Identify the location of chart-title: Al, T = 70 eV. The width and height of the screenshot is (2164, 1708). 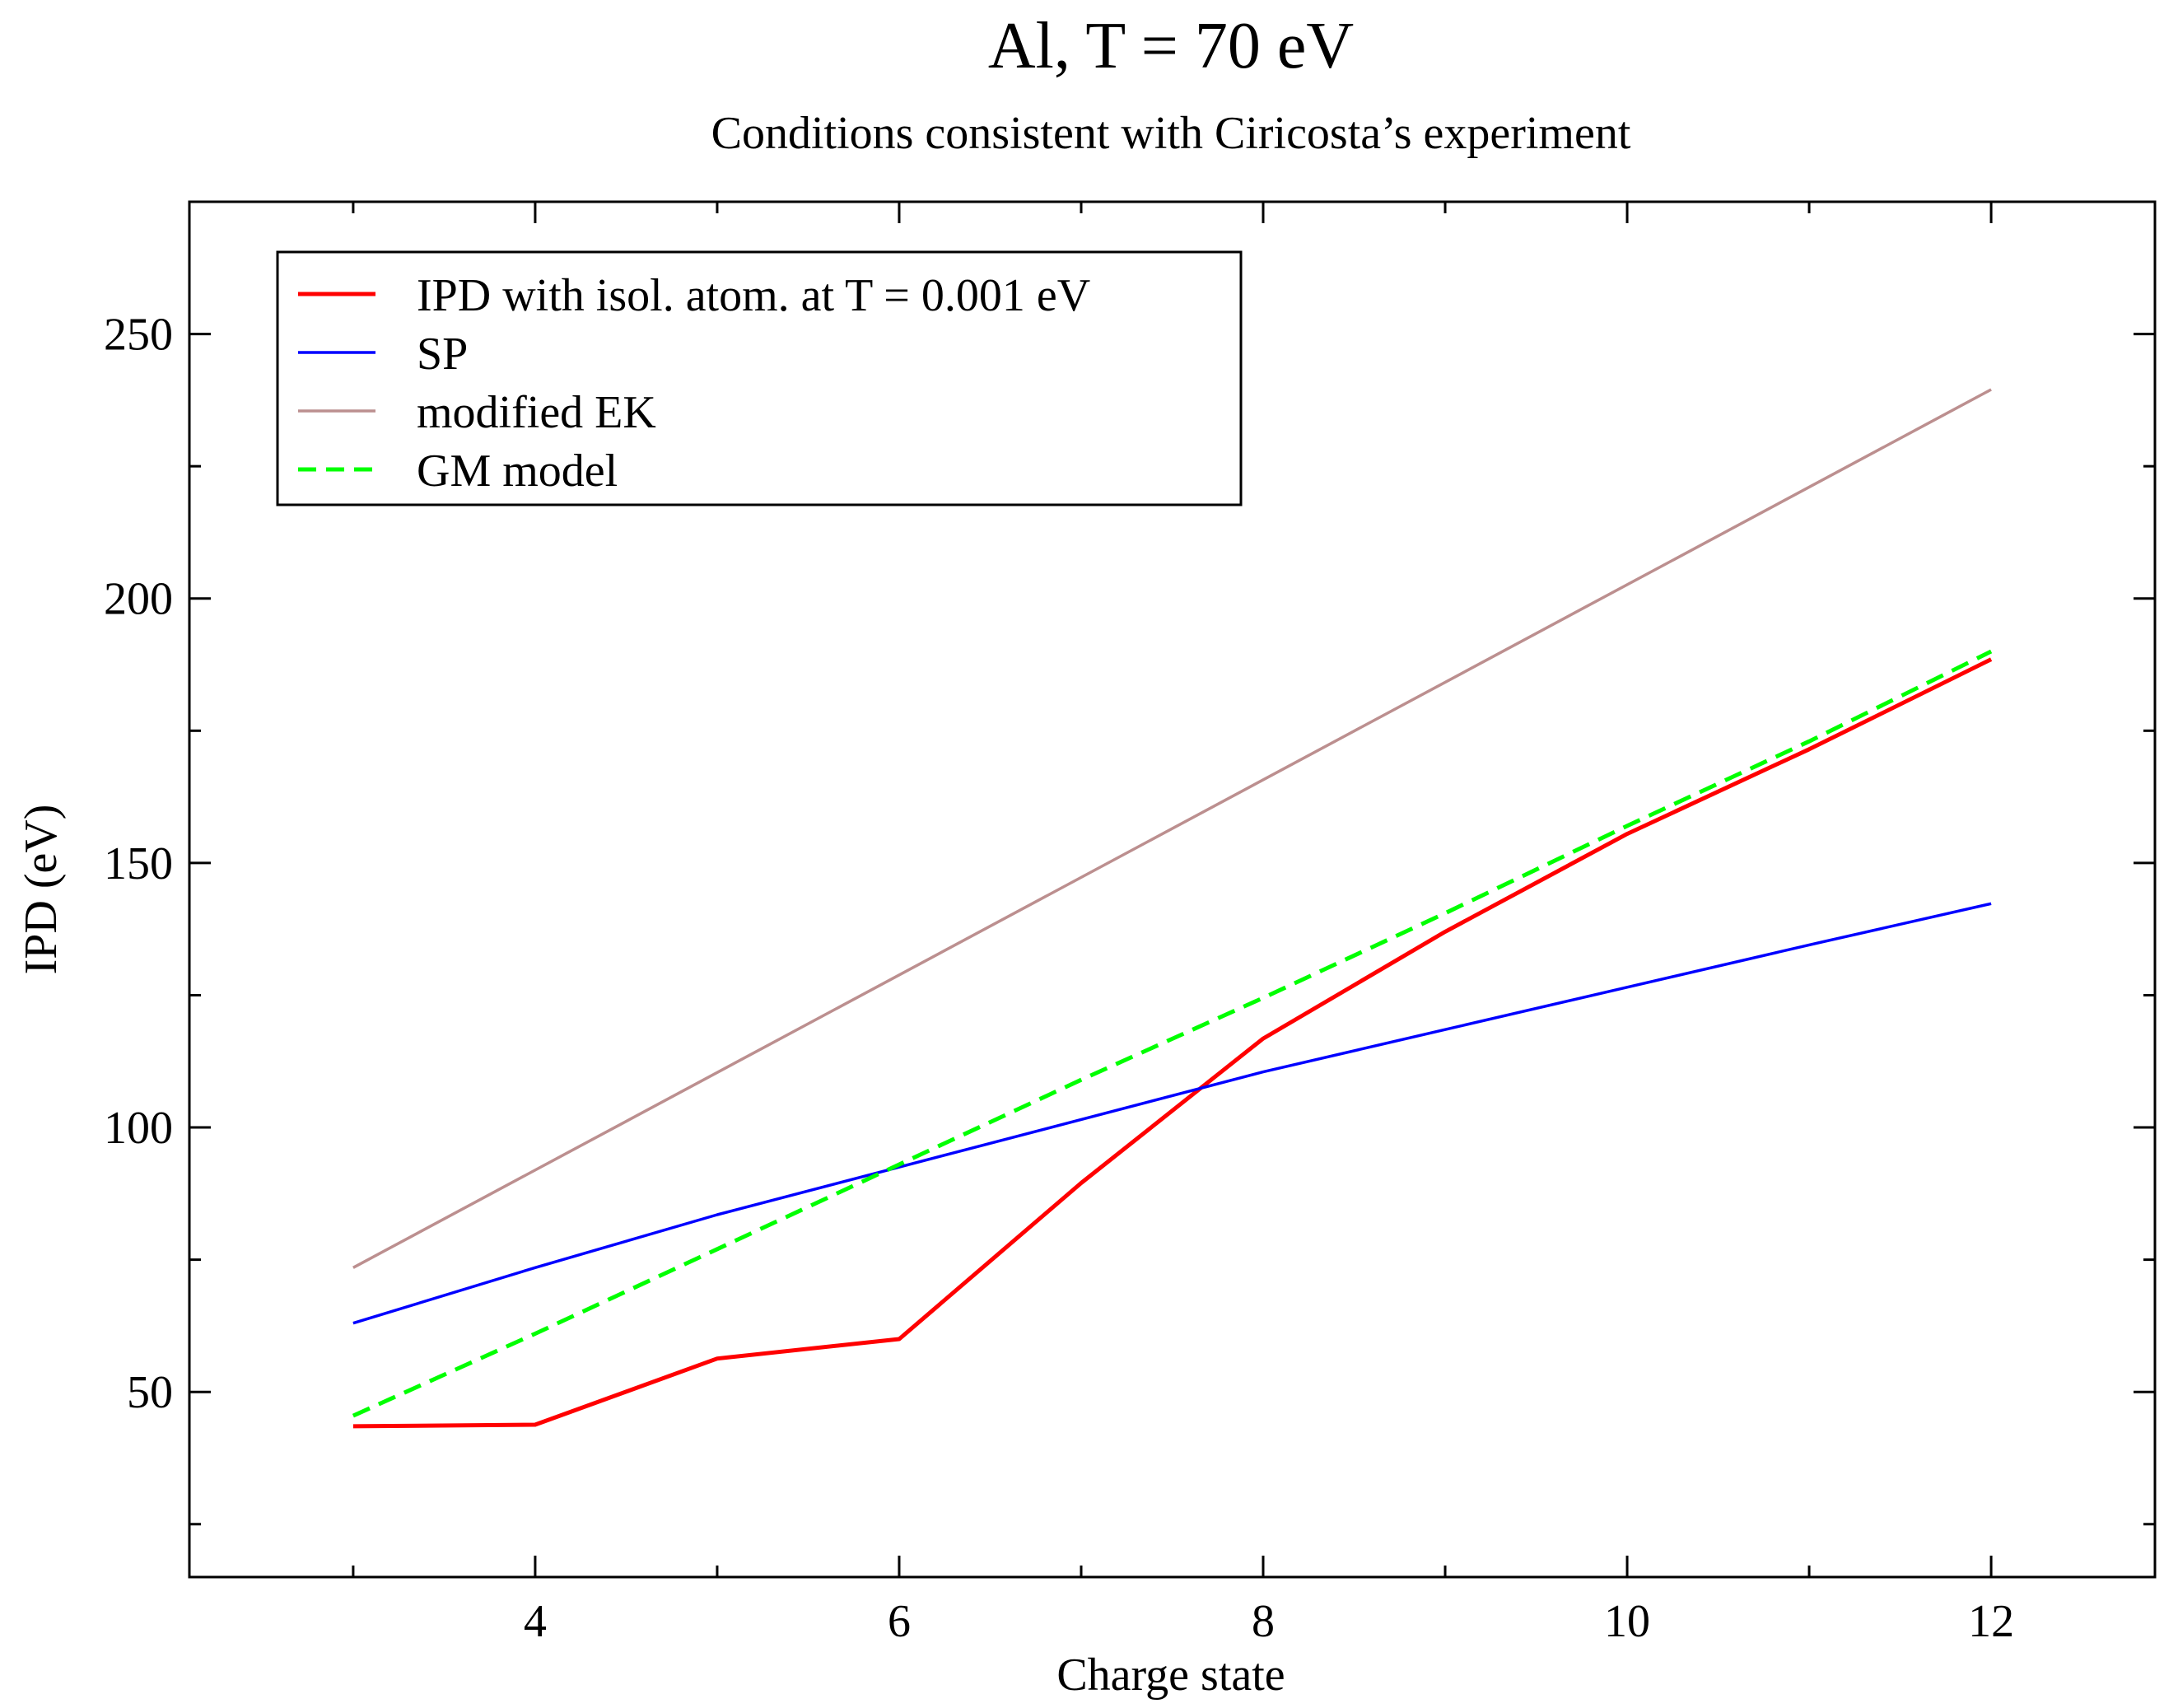
(1171, 46).